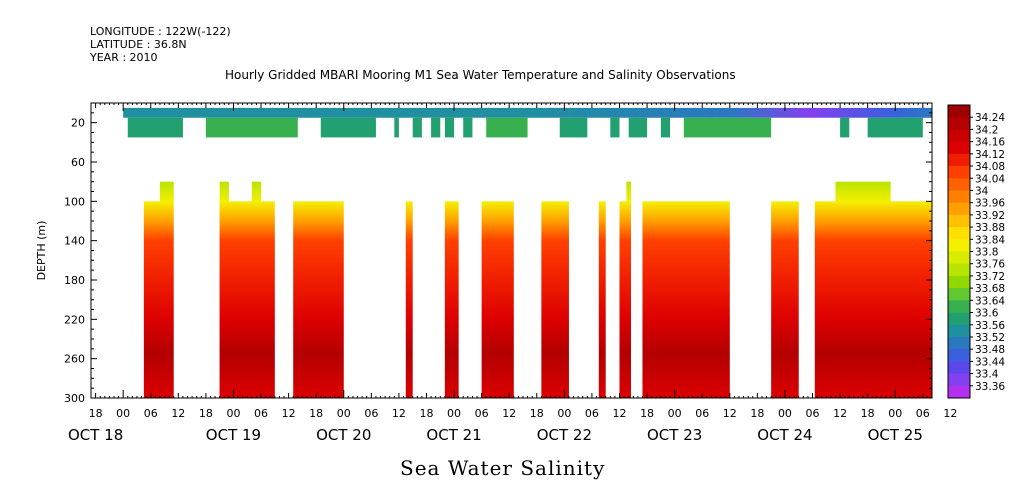 Image resolution: width=1009 pixels, height=504 pixels. I want to click on colorbar-label: 33.76, so click(990, 265).